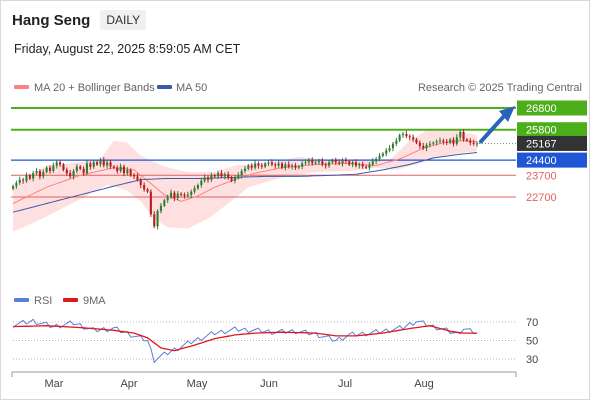  Describe the element at coordinates (552, 143) in the screenshot. I see `price-label-bg` at that location.